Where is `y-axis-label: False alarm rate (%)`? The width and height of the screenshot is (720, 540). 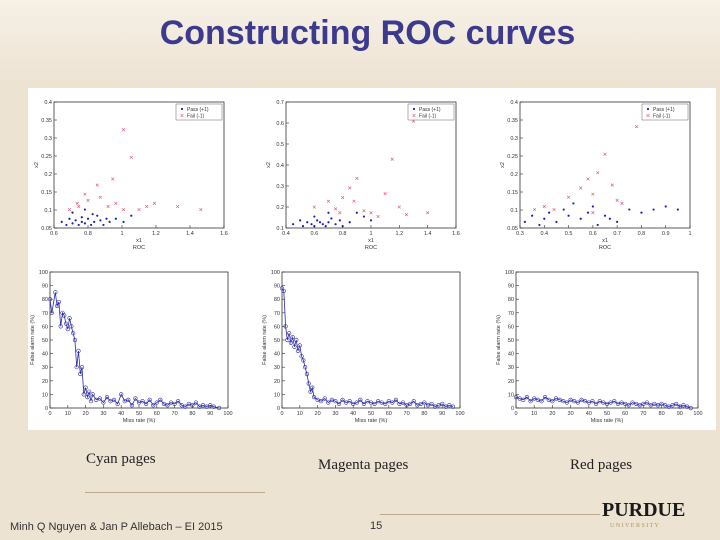 y-axis-label: False alarm rate (%) is located at coordinates (499, 340).